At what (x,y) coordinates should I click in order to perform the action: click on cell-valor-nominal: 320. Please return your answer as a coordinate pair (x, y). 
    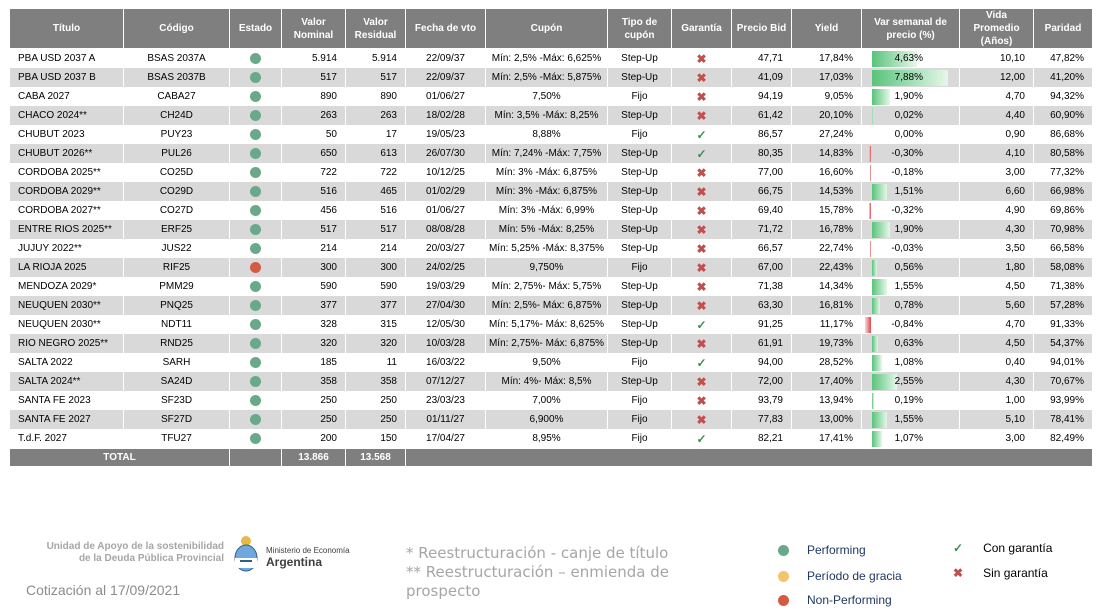
    Looking at the image, I should click on (313, 343).